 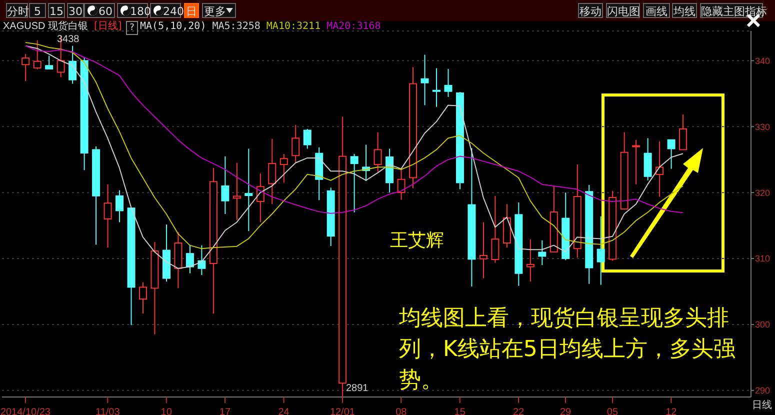 What do you see at coordinates (166, 411) in the screenshot?
I see `x-tick-label: 10` at bounding box center [166, 411].